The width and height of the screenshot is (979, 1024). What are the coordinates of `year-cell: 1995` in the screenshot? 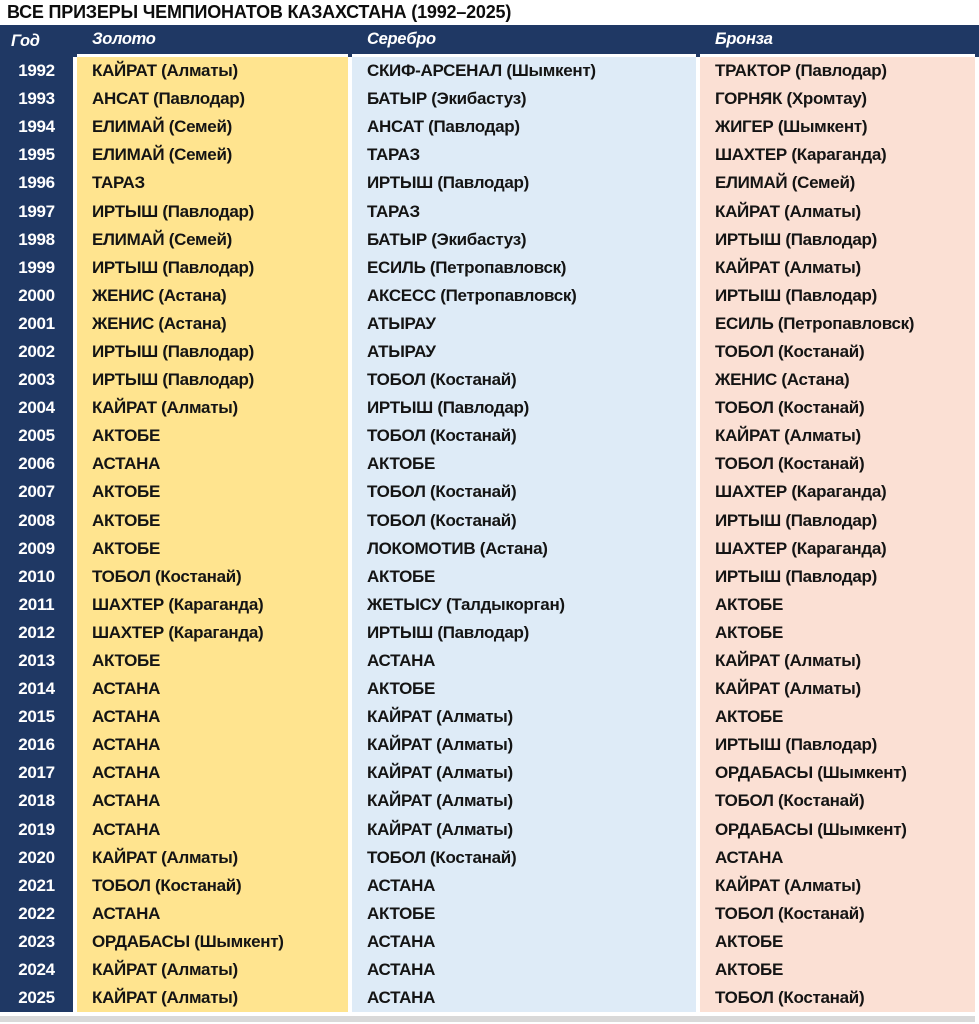 It's located at (36, 155).